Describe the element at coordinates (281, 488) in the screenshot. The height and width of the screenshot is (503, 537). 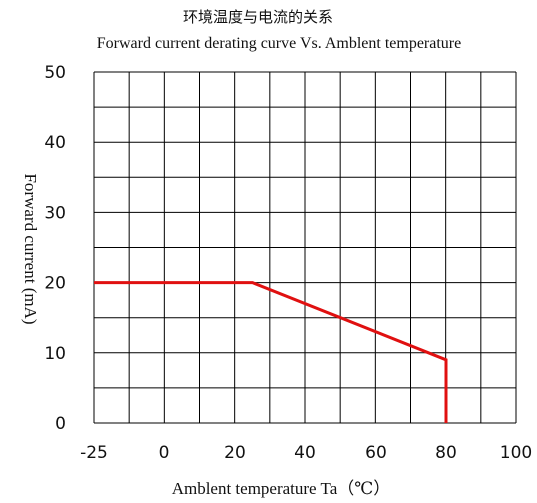
I see `x-axis-label: Amblent temperature Ta（℃）` at that location.